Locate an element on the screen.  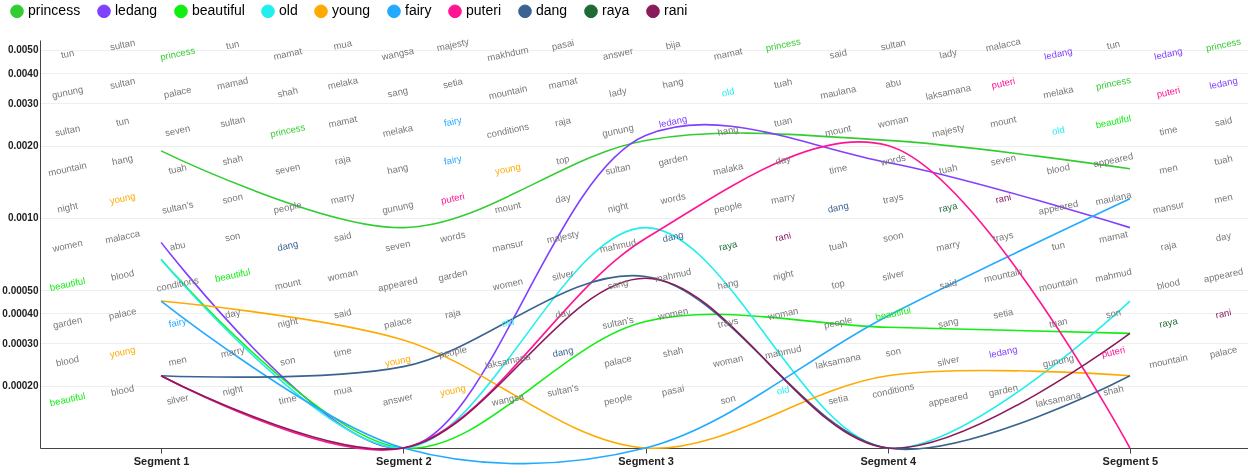
annotation: mamad is located at coordinates (232, 83).